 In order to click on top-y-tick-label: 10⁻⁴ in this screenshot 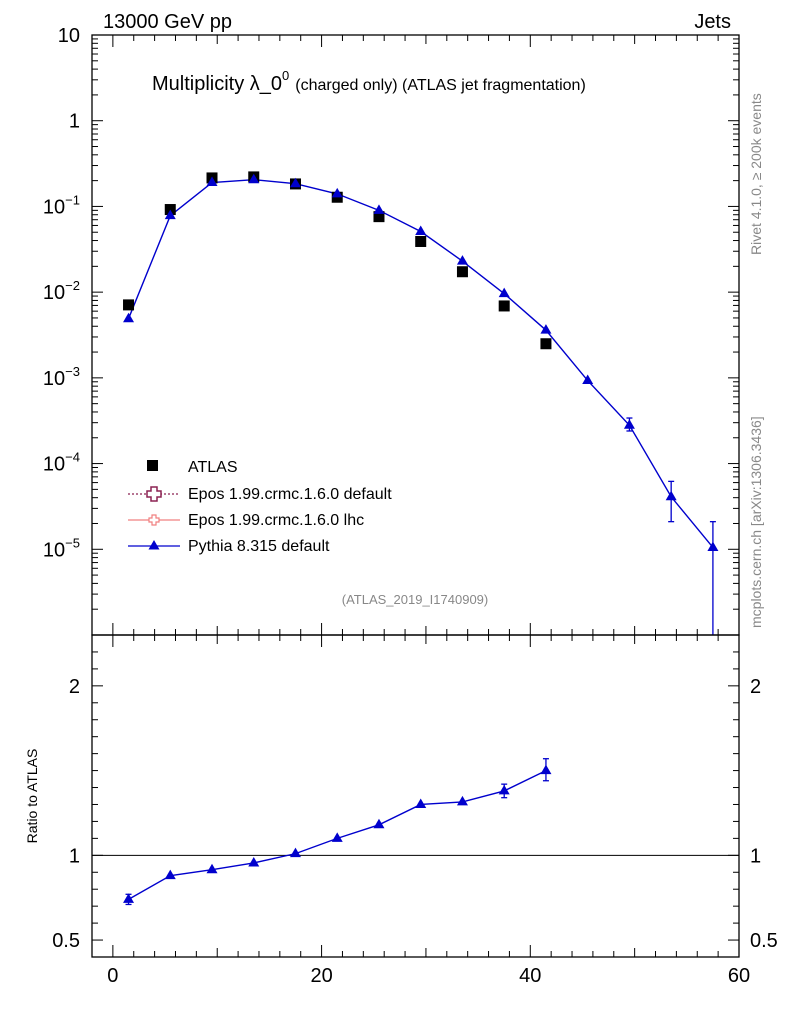, I will do `click(61, 463)`.